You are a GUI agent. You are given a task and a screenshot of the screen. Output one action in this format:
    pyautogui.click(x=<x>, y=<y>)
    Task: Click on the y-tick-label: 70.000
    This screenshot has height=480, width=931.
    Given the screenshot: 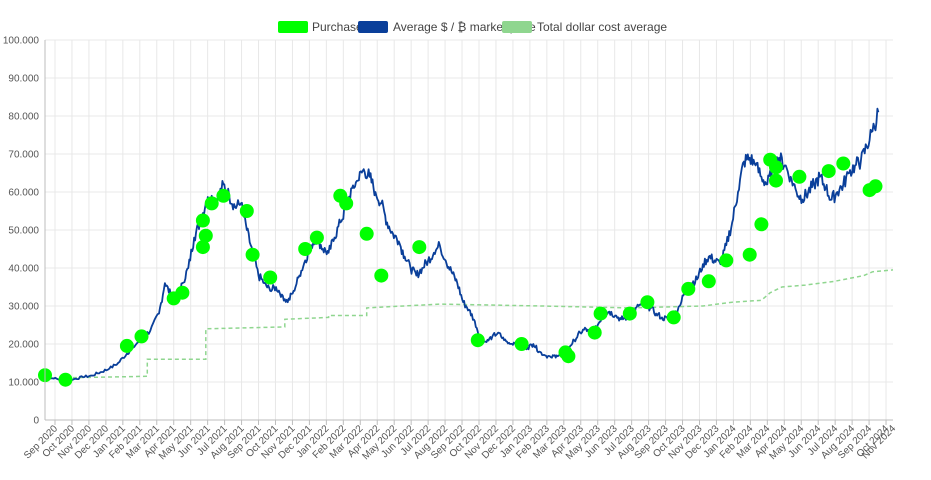 What is the action you would take?
    pyautogui.click(x=23, y=155)
    